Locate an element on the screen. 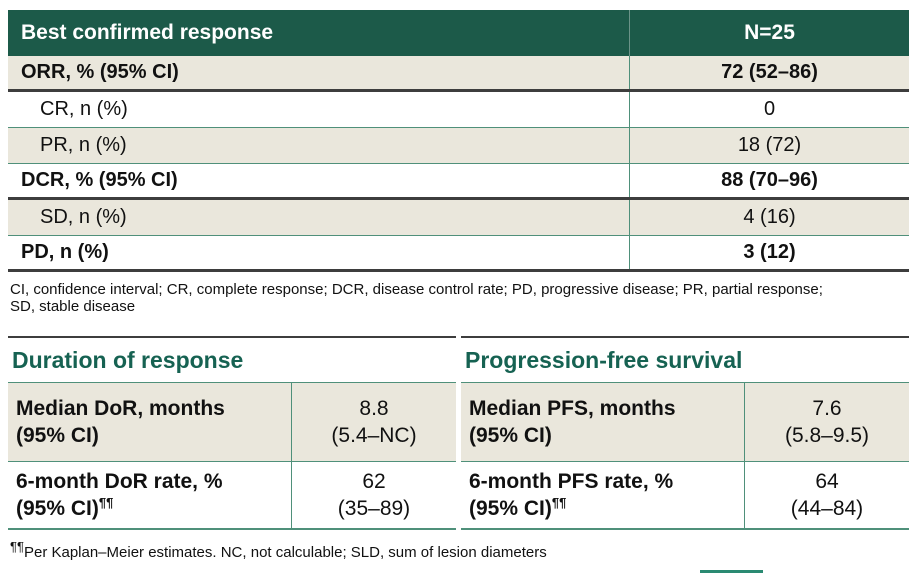 Image resolution: width=918 pixels, height=576 pixels. value-line1: 64 is located at coordinates (827, 481).